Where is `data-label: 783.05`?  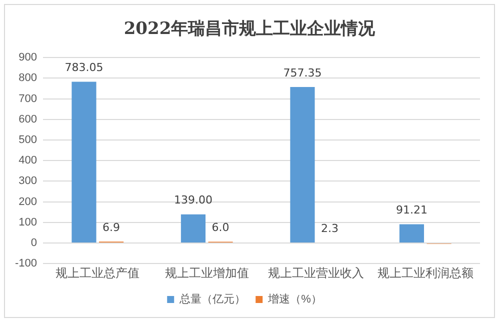 data-label: 783.05 is located at coordinates (84, 67).